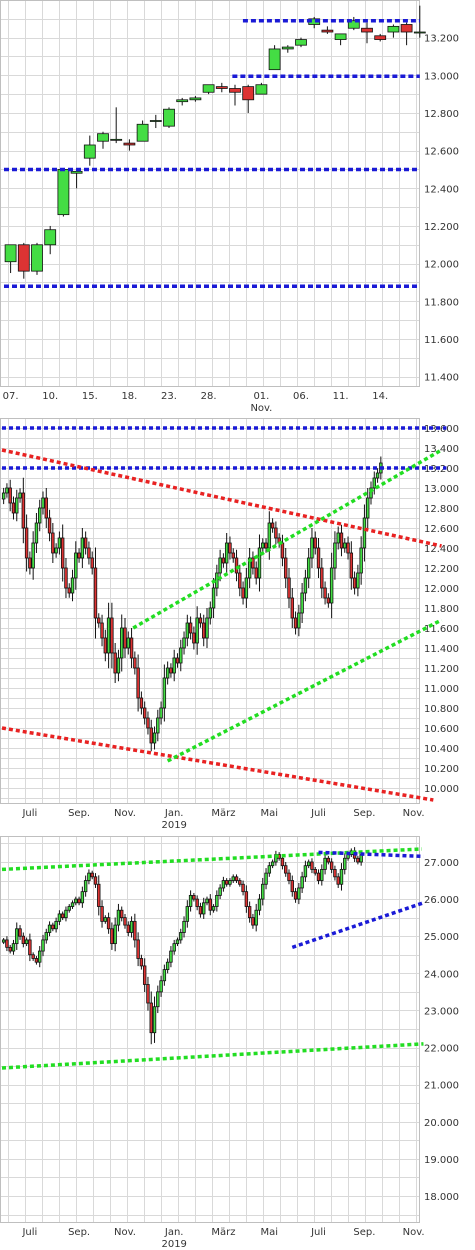 This screenshot has height=1250, width=475. I want to click on x-tick-label: Jan., so click(174, 1232).